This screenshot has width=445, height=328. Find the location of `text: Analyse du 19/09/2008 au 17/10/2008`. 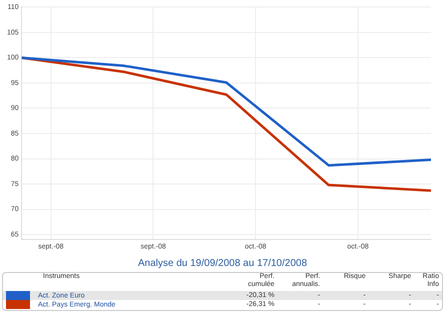

text: Analyse du 19/09/2008 au 17/10/2008 is located at coordinates (222, 263).